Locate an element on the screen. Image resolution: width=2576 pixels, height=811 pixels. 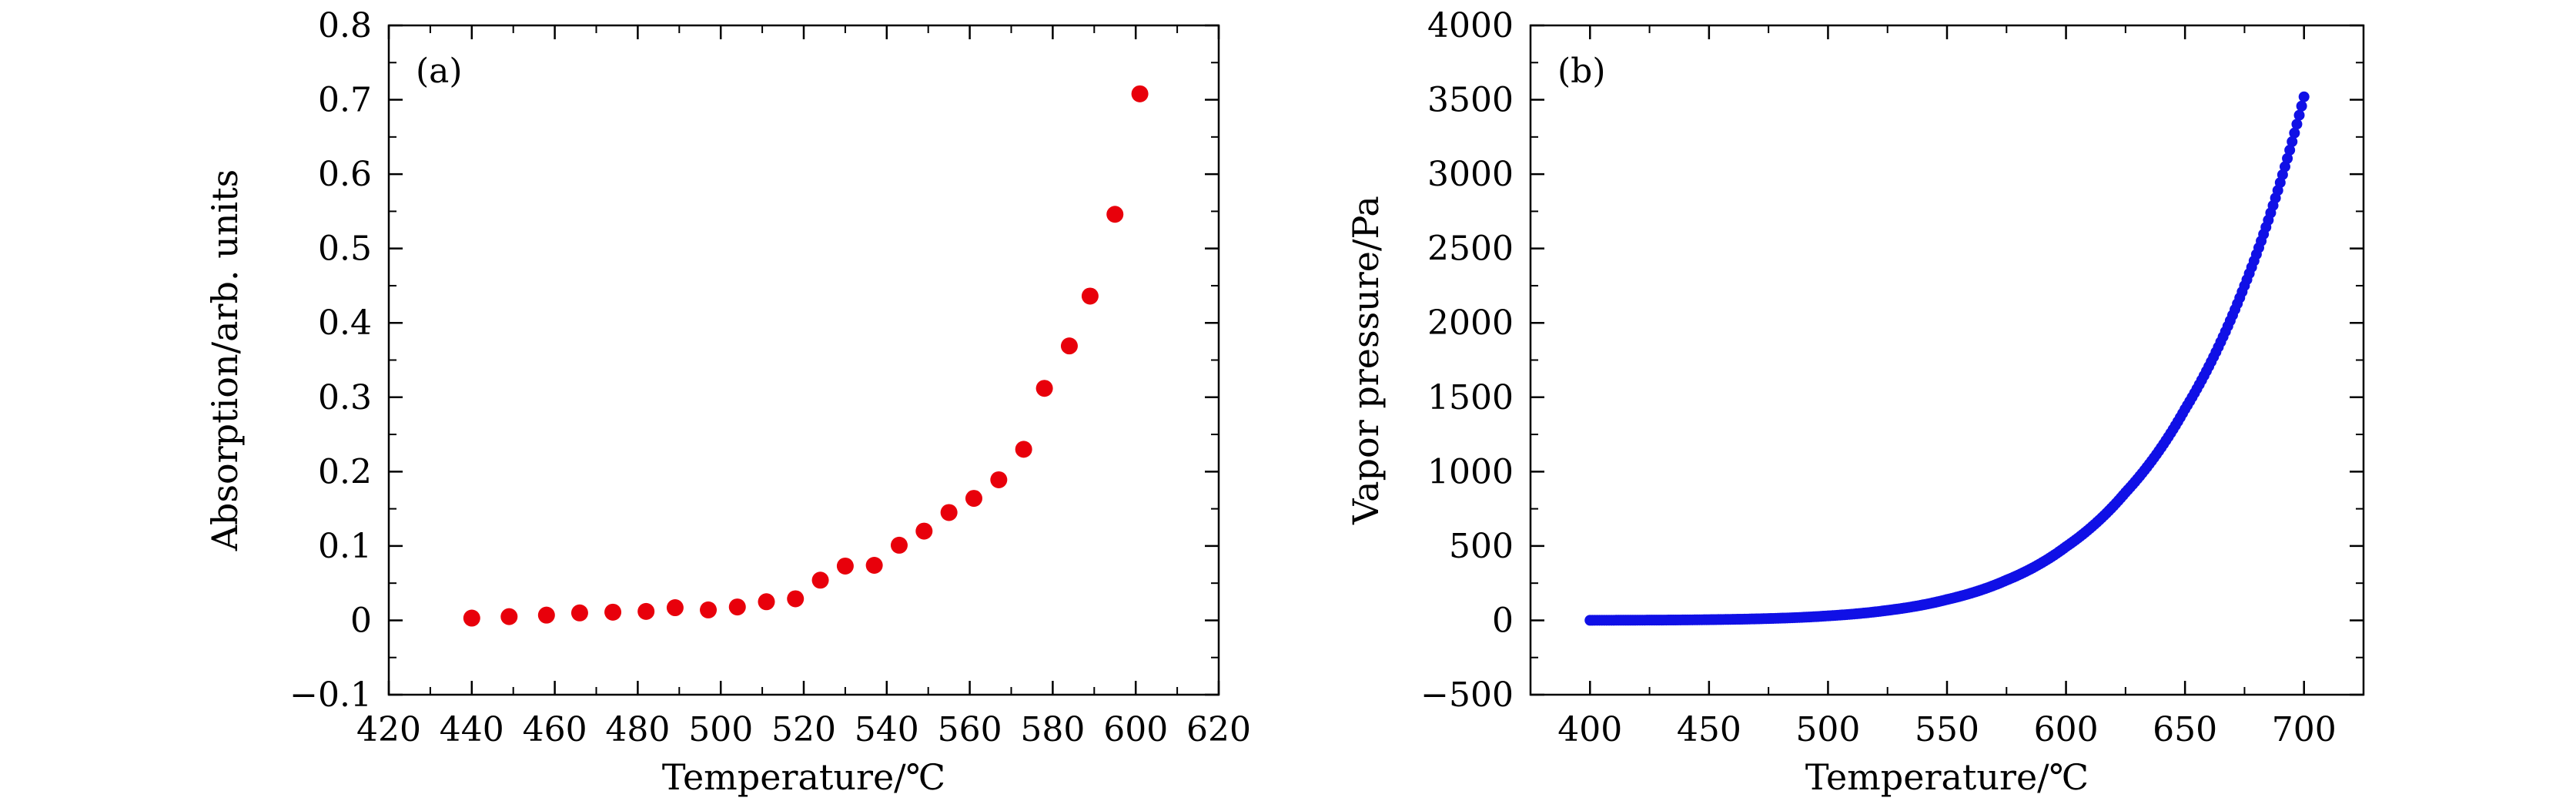
x-tick-label: 440 is located at coordinates (472, 729).